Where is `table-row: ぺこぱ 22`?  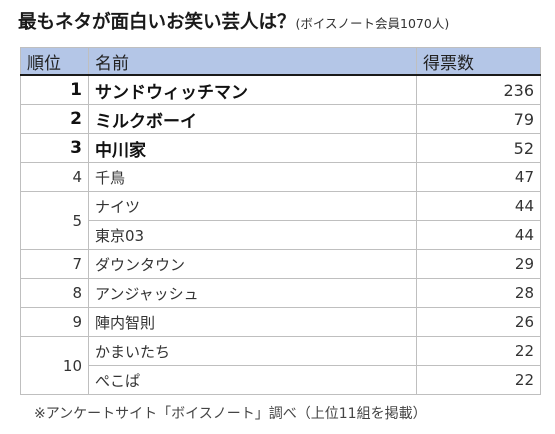
table-row: ぺこぱ 22 is located at coordinates (281, 380).